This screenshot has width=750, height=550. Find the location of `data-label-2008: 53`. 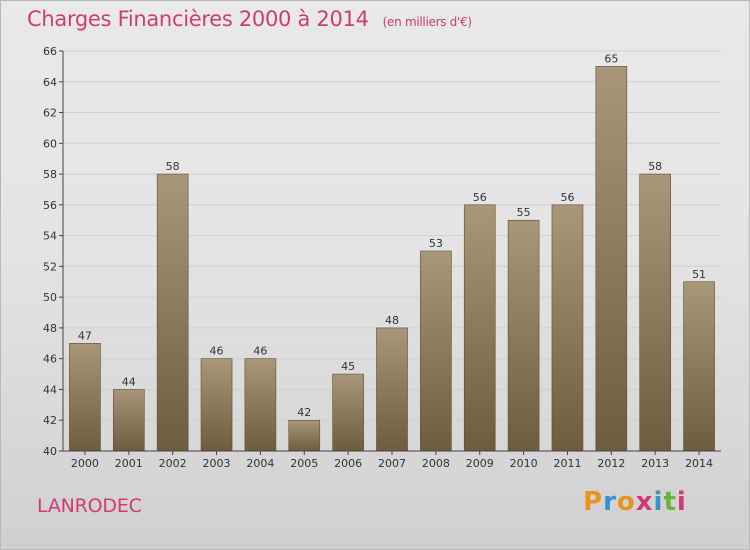

data-label-2008: 53 is located at coordinates (436, 243).